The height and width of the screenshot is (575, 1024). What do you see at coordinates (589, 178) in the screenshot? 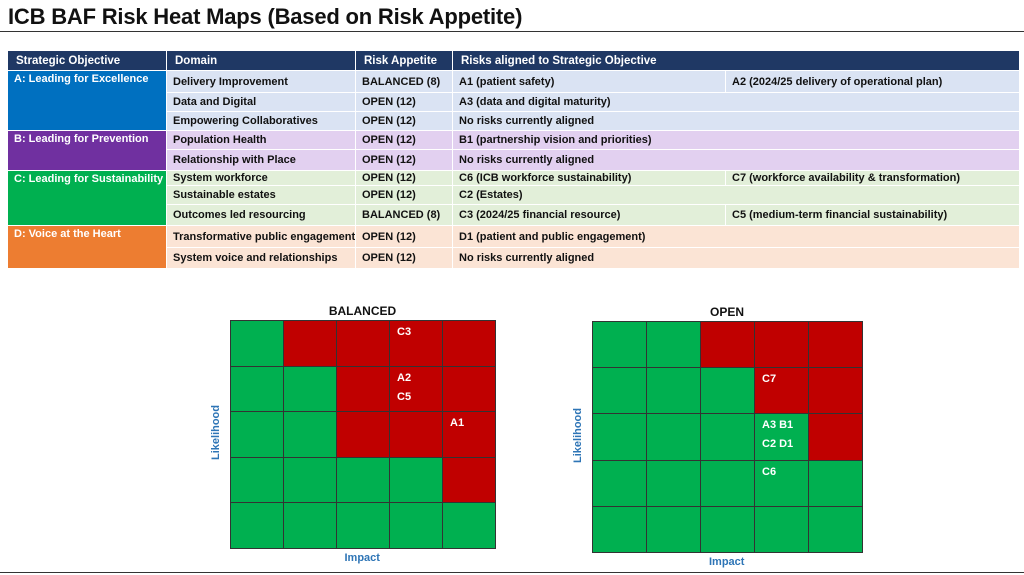
I see `aligned-risk-cell: C6 (ICB workforce sustainability)` at bounding box center [589, 178].